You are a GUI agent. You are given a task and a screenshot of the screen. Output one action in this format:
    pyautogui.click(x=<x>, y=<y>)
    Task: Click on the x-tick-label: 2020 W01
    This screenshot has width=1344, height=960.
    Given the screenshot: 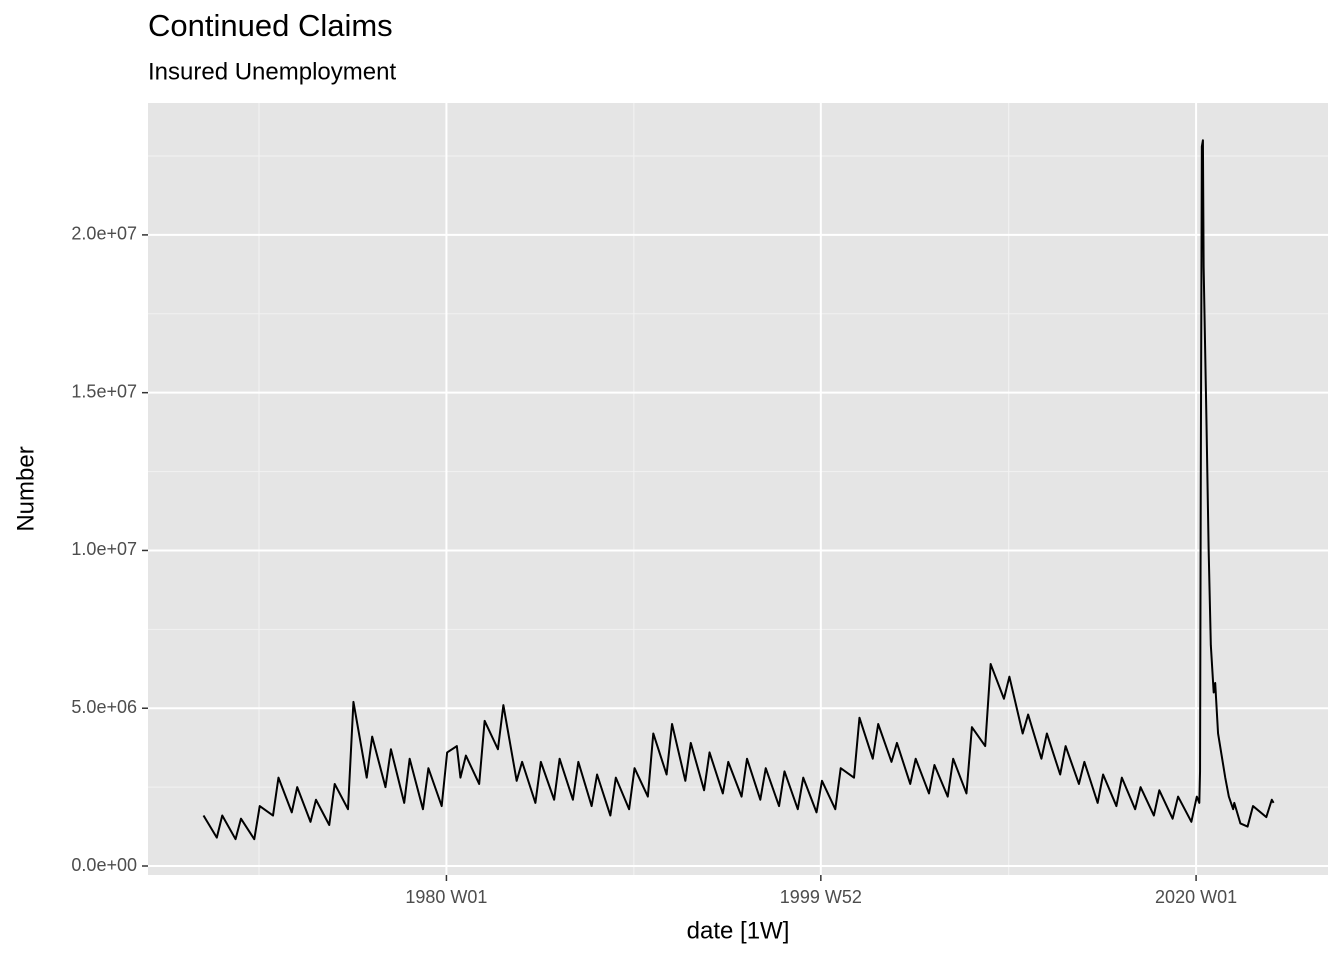 What is the action you would take?
    pyautogui.click(x=1196, y=897)
    